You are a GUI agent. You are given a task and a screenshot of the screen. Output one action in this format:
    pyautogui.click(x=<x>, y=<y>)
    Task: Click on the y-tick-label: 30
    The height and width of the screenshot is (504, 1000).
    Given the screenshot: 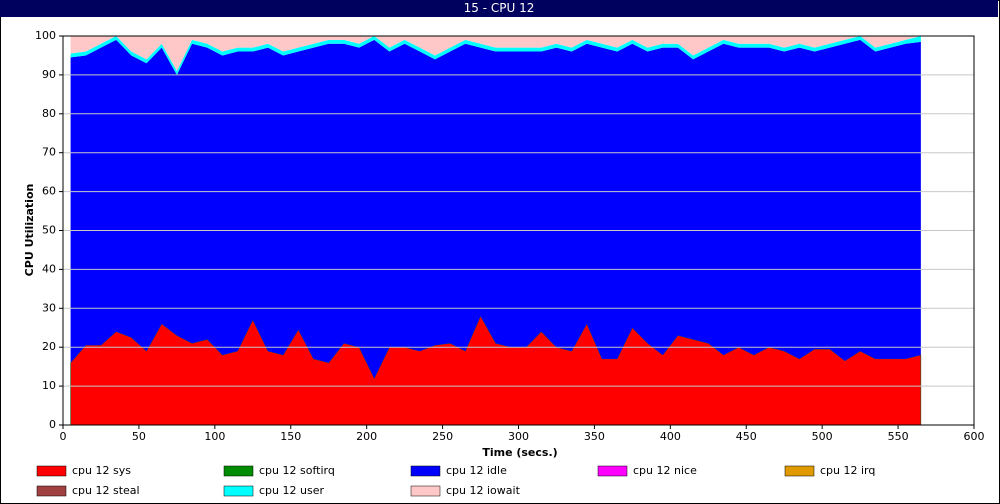 What is the action you would take?
    pyautogui.click(x=49, y=307)
    